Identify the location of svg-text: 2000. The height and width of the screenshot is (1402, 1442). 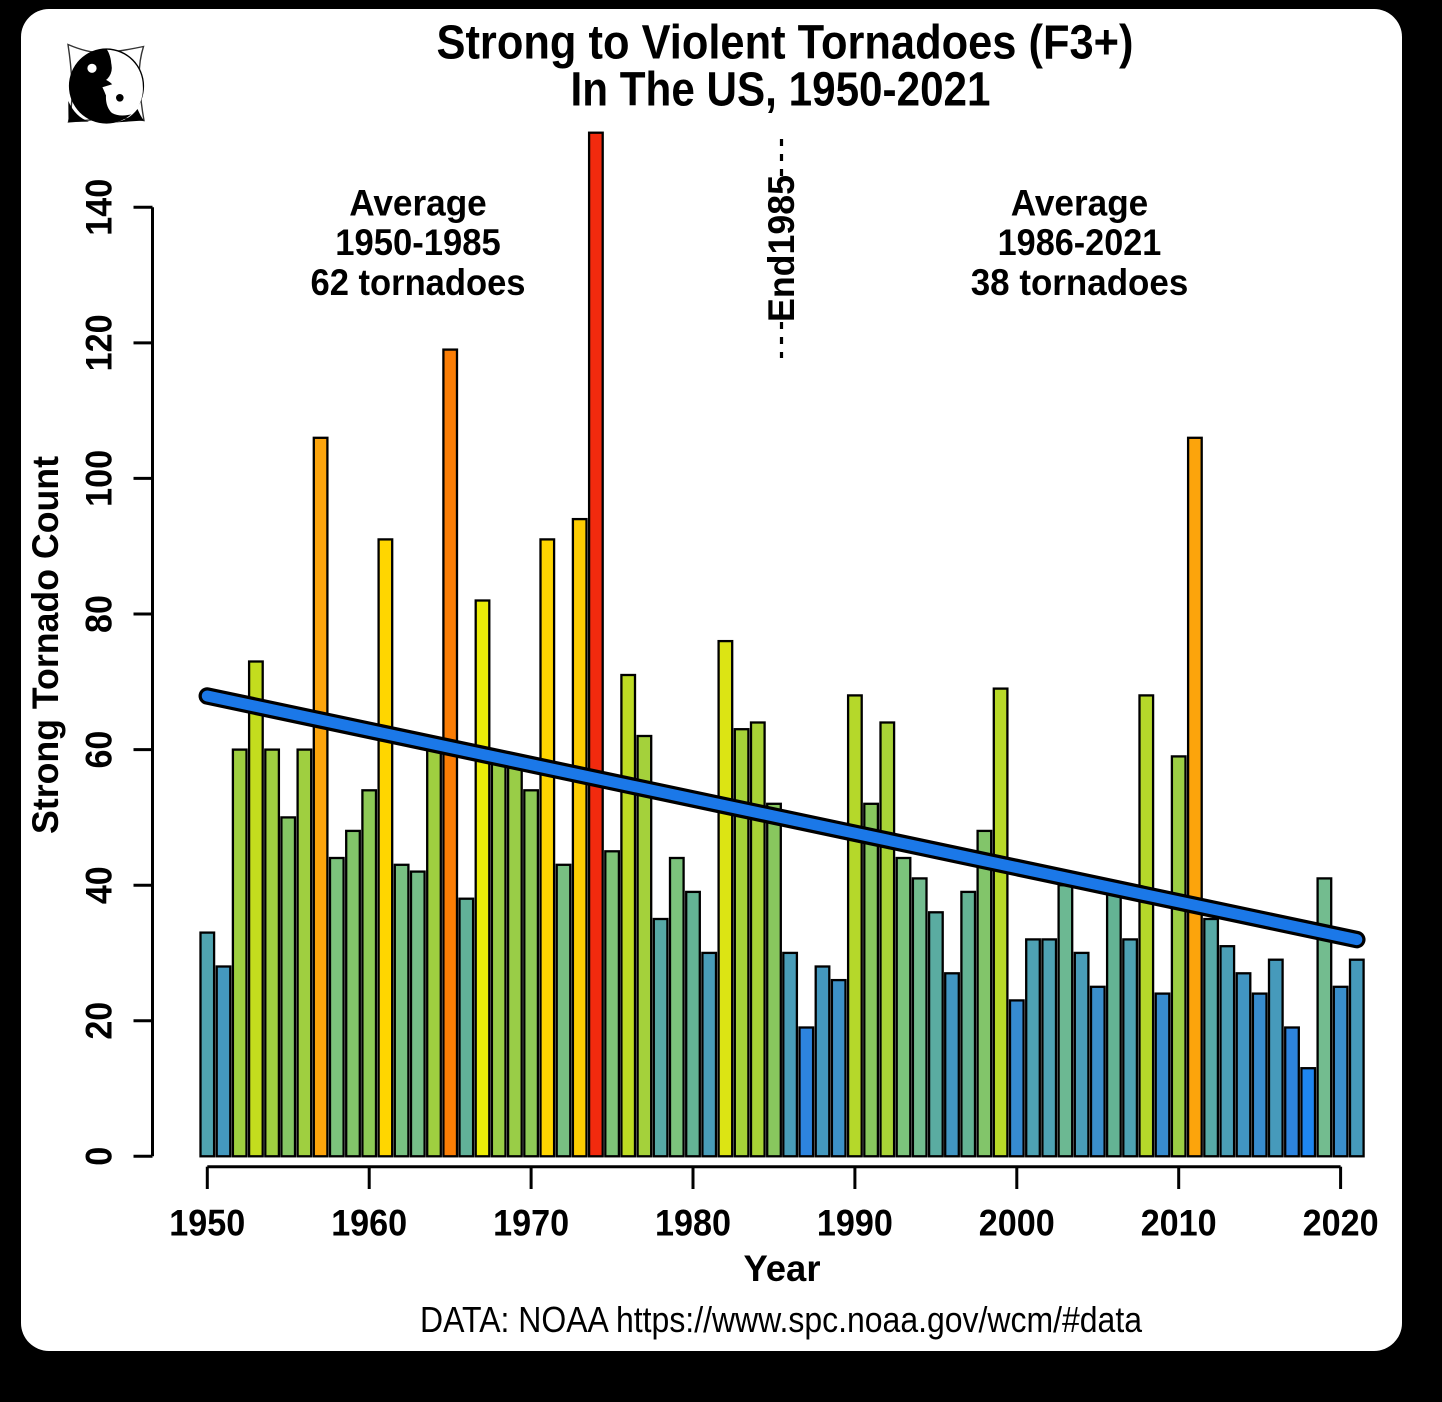
(1017, 1223).